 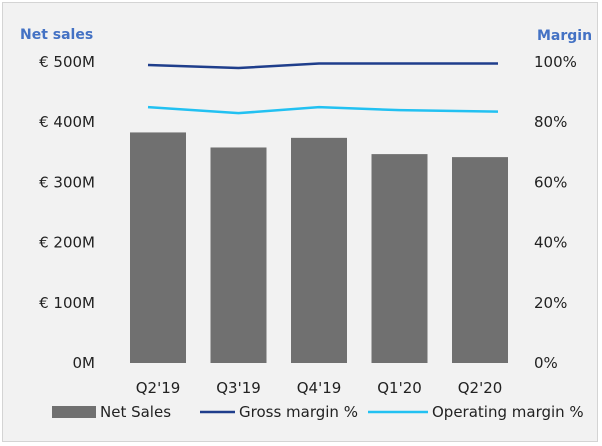 What do you see at coordinates (298, 412) in the screenshot?
I see `legend-label: Gross margin %` at bounding box center [298, 412].